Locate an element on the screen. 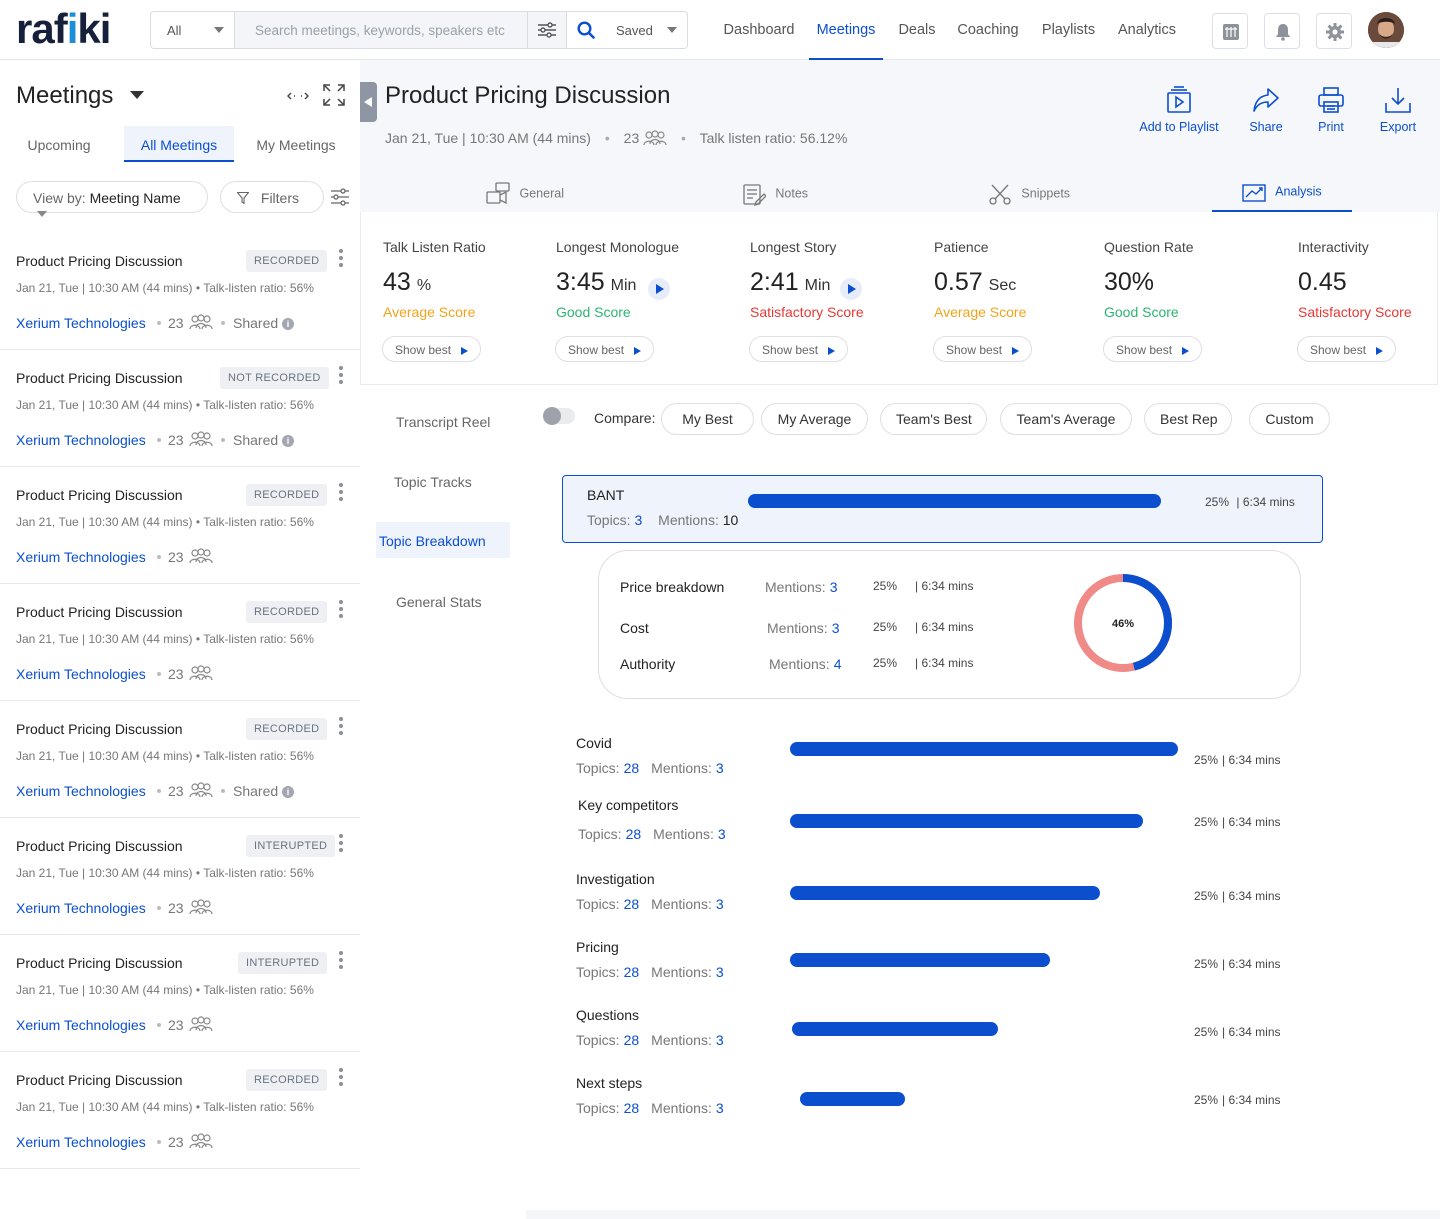  tab-all-meetings: All Meetings is located at coordinates (179, 144).